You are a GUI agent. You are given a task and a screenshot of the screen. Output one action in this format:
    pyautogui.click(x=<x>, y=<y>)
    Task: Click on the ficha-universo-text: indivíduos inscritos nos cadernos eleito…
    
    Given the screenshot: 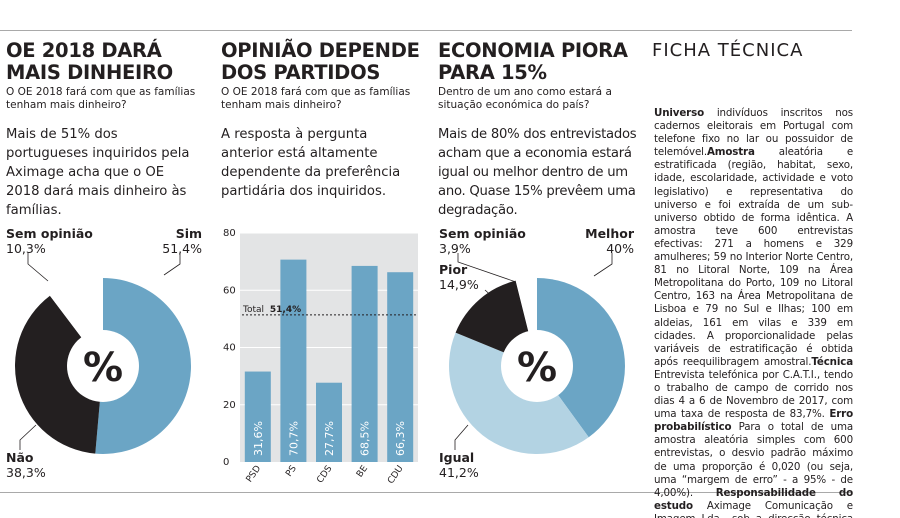 What is the action you would take?
    pyautogui.click(x=753, y=133)
    